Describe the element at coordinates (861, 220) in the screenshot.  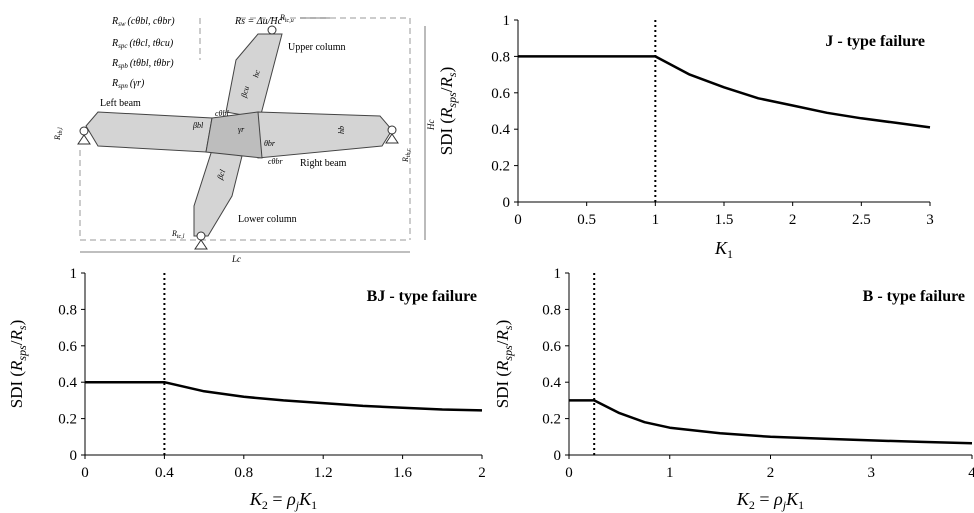
I see `x-tick-label: 2.5` at that location.